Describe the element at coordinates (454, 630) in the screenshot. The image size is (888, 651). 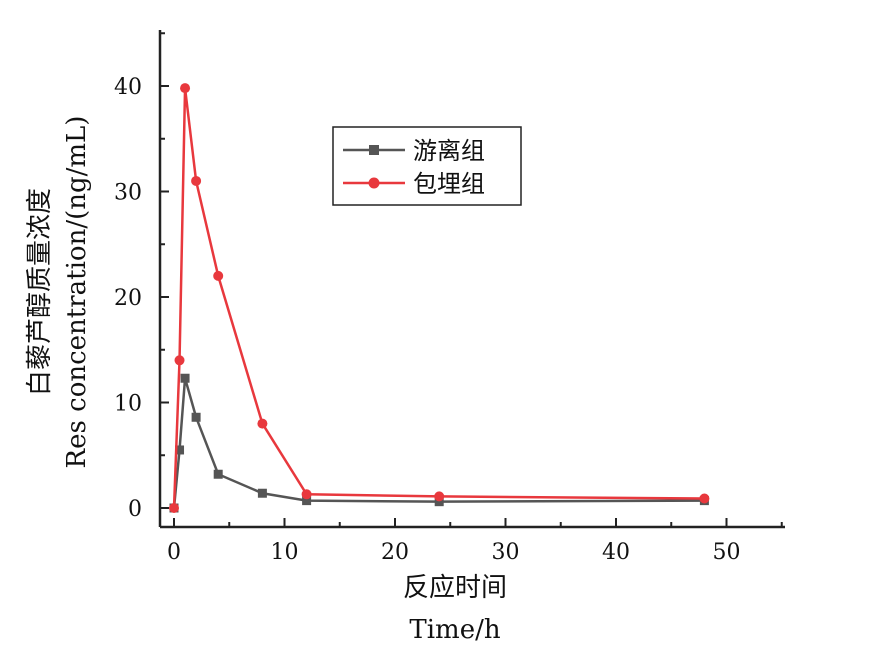
I see `x-axis-title-en: Time/h` at that location.